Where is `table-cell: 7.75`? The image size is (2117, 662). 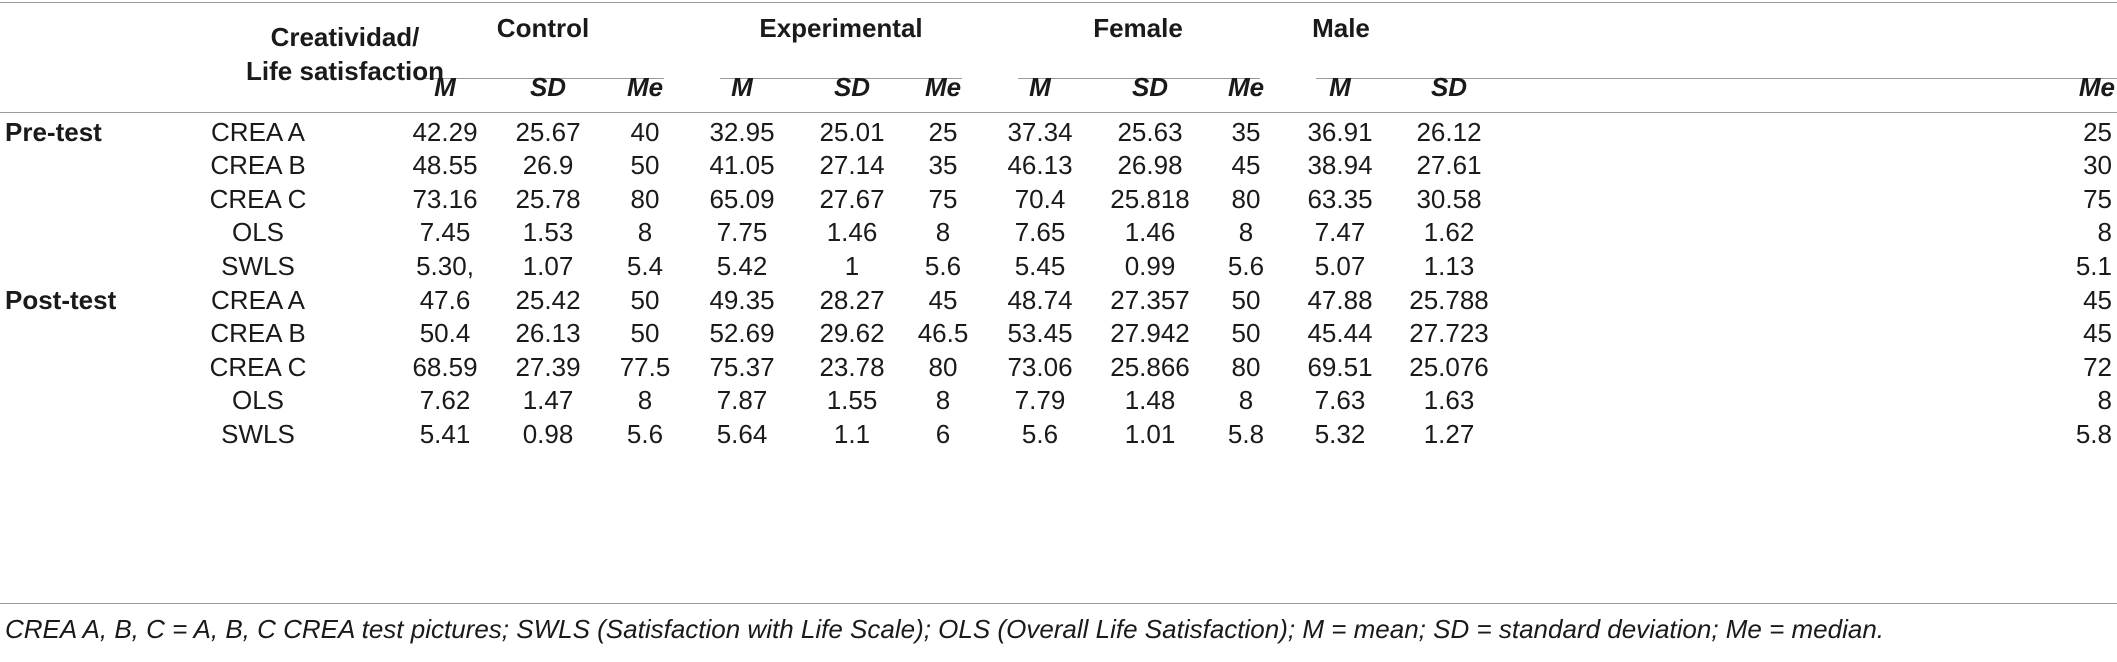 table-cell: 7.75 is located at coordinates (742, 232).